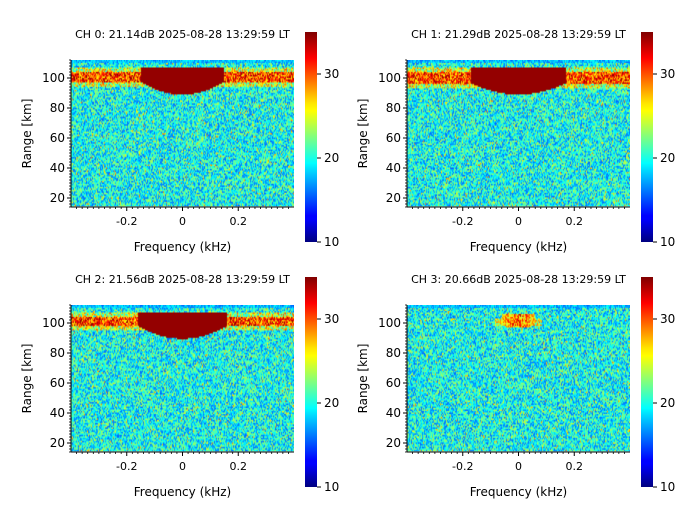 The image size is (700, 520). I want to click on panel-title: CH 1: 21.29dB 2025-08-28 13:29:59 LT, so click(518, 34).